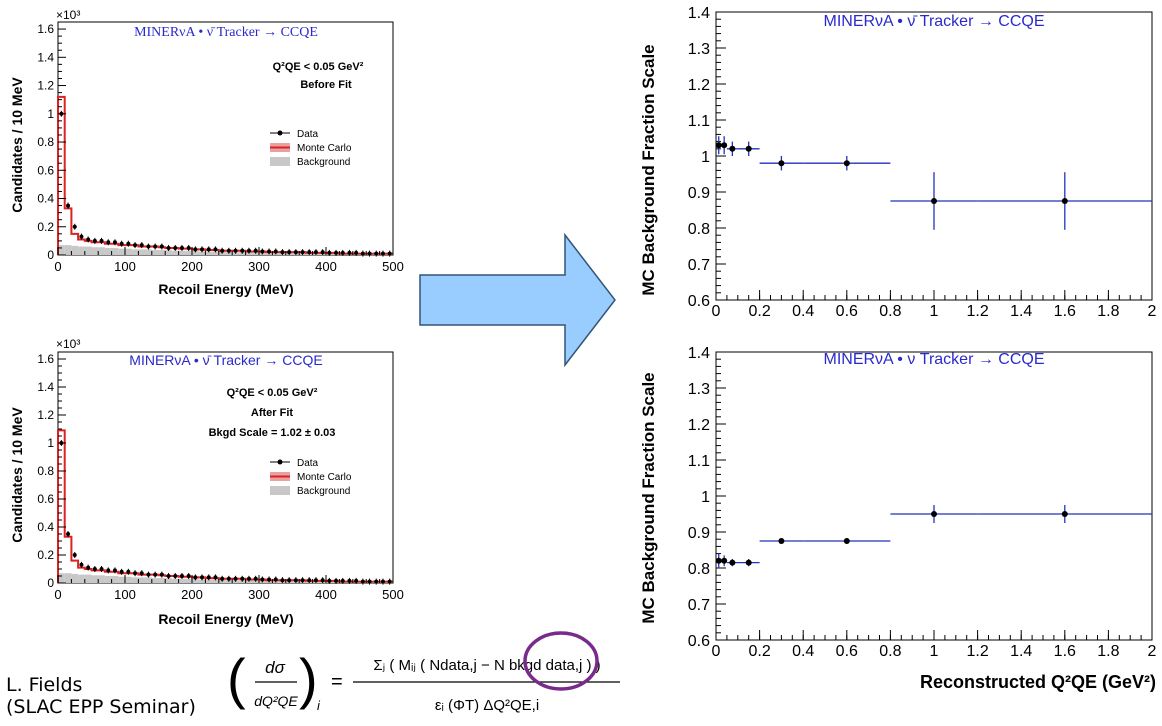 The height and width of the screenshot is (726, 1162). What do you see at coordinates (125, 594) in the screenshot?
I see `x-tick-label: 100` at bounding box center [125, 594].